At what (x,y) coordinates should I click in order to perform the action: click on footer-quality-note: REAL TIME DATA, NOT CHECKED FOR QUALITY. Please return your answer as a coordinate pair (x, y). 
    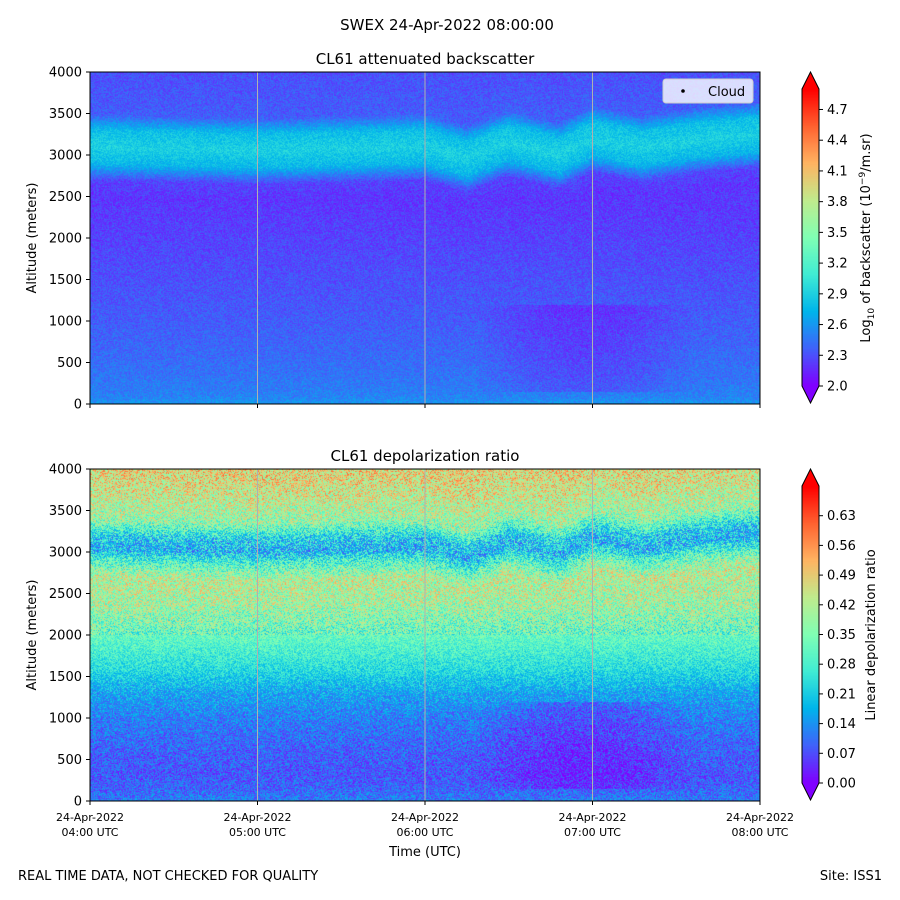
    Looking at the image, I should click on (168, 876).